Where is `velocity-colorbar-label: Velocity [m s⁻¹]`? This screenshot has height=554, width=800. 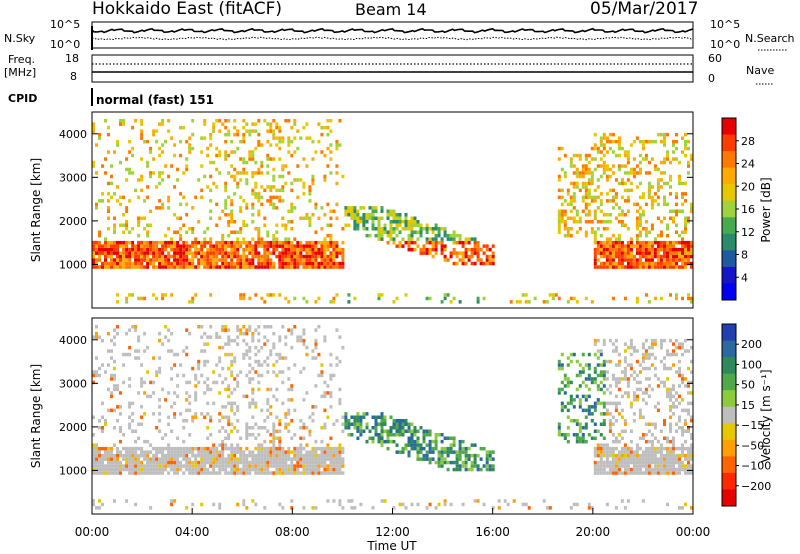 velocity-colorbar-label: Velocity [m s⁻¹] is located at coordinates (766, 415).